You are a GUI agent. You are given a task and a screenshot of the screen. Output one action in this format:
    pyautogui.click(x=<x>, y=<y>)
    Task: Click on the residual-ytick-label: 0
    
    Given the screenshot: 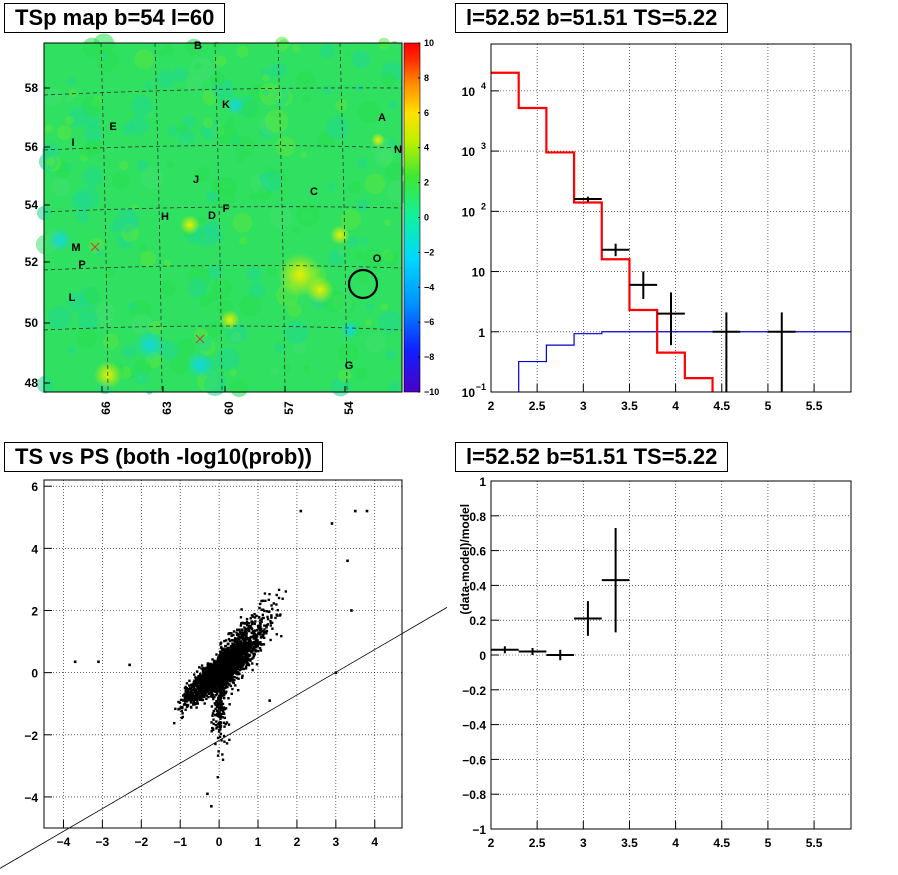 What is the action you would take?
    pyautogui.click(x=482, y=656)
    